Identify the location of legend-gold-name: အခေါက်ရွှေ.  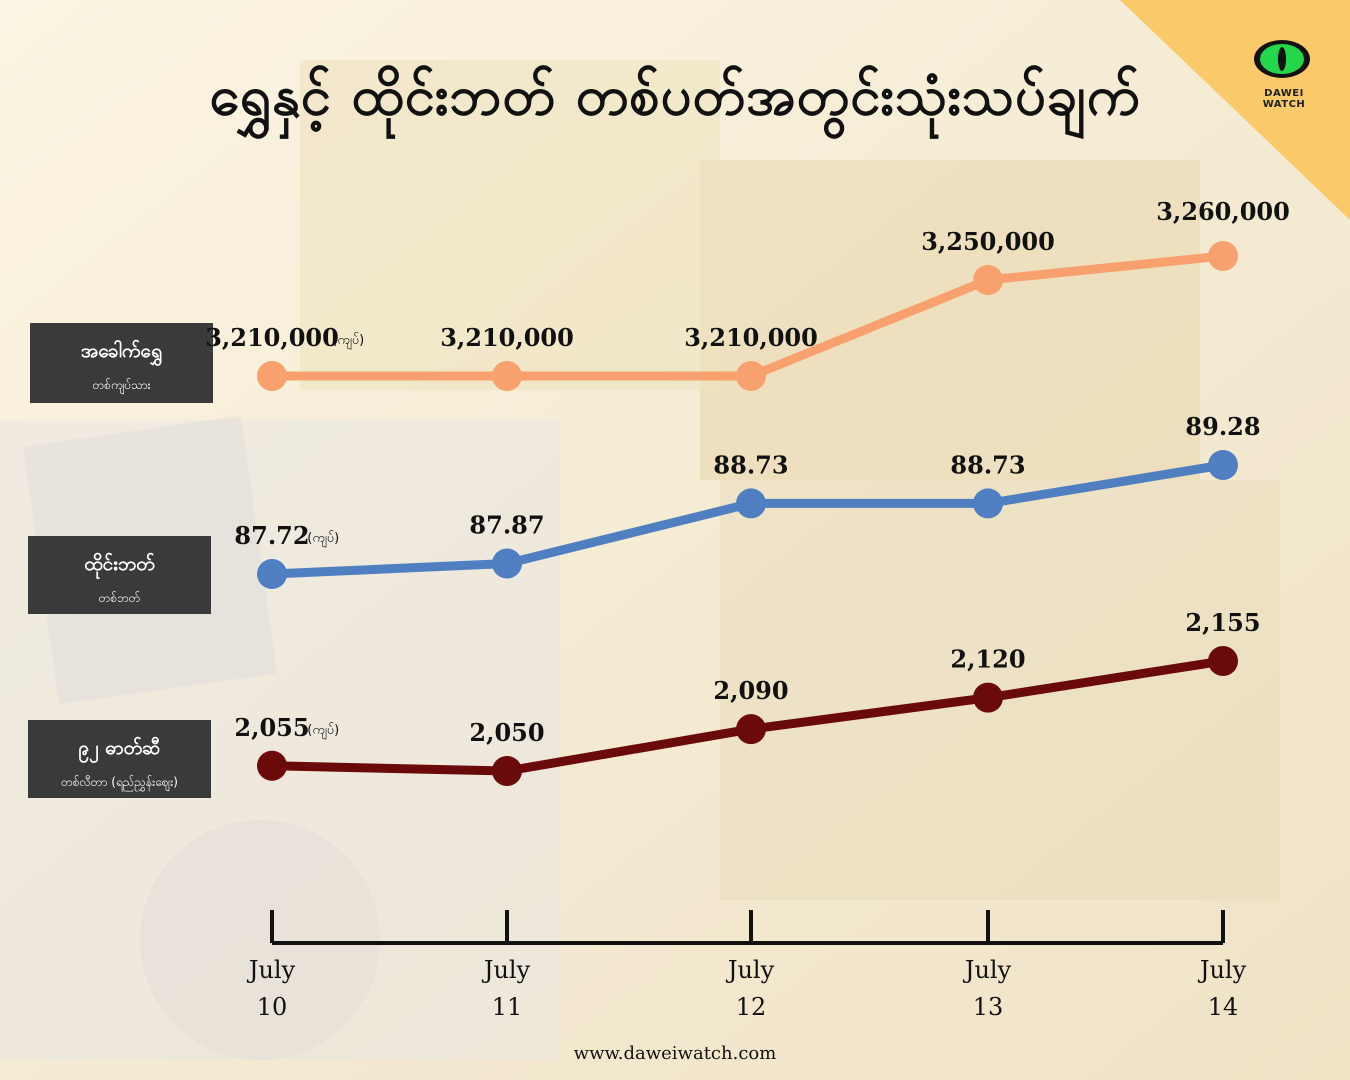
(121, 351).